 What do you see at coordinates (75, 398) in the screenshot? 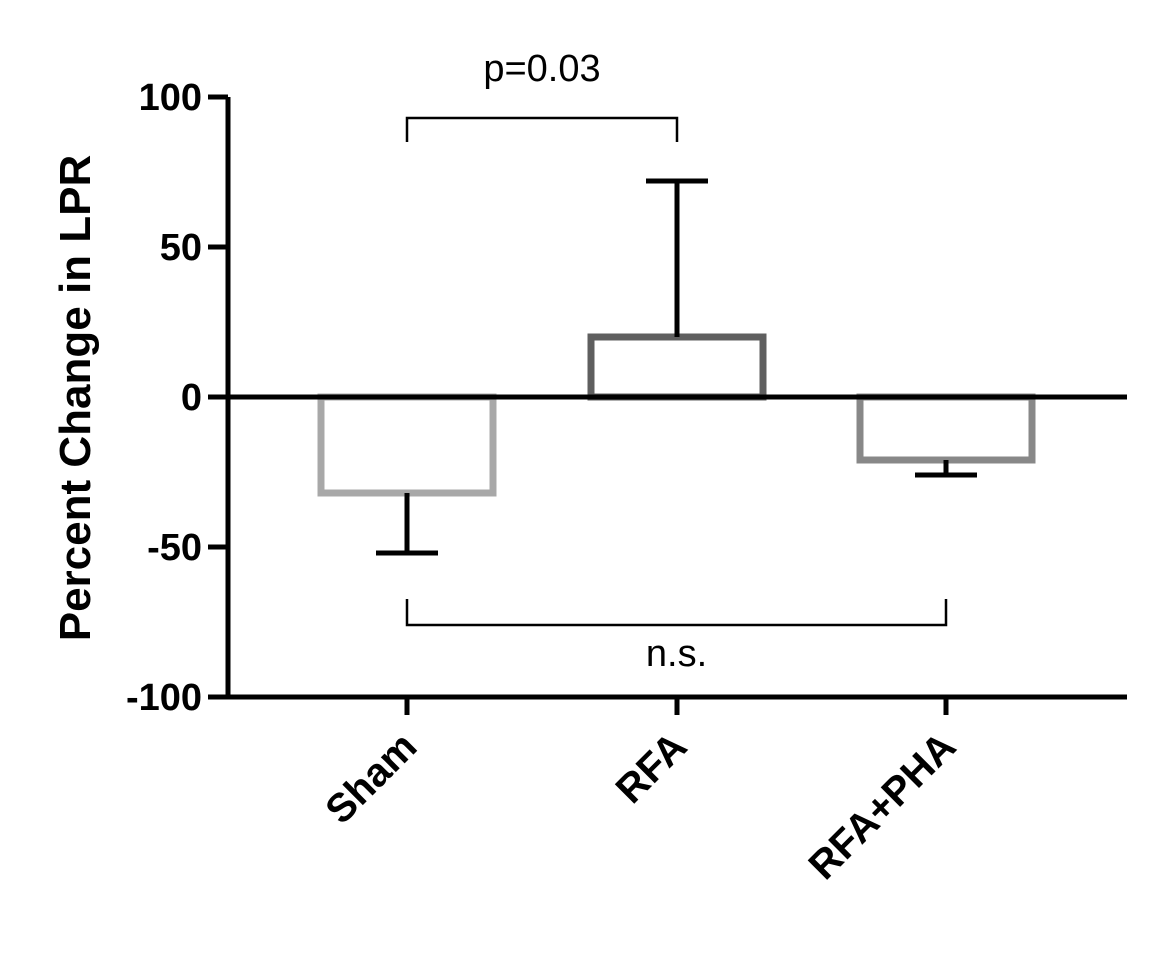
I see `y-axis-label: Percent Change in LPR` at bounding box center [75, 398].